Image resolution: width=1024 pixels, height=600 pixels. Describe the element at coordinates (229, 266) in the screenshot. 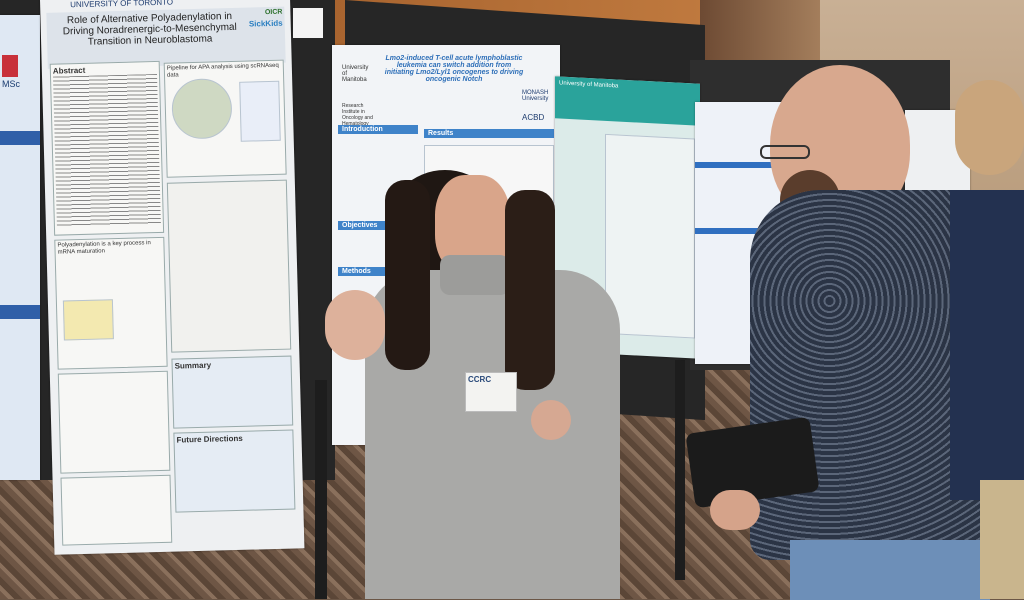

I see `results-figure` at that location.